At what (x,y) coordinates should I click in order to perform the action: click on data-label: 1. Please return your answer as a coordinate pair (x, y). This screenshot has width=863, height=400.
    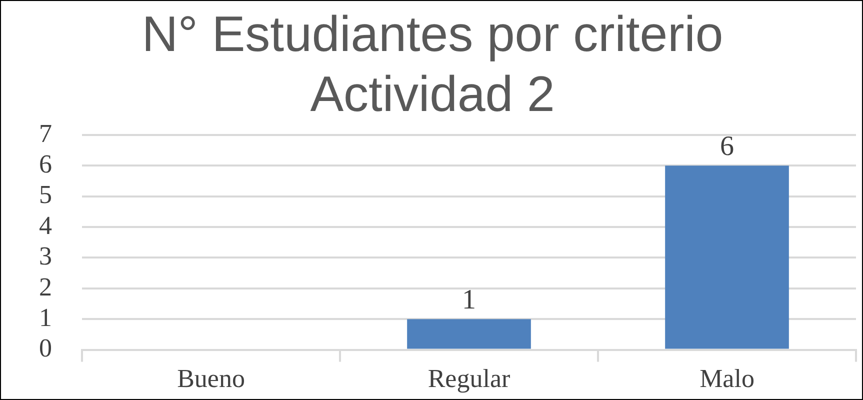
    Looking at the image, I should click on (469, 300).